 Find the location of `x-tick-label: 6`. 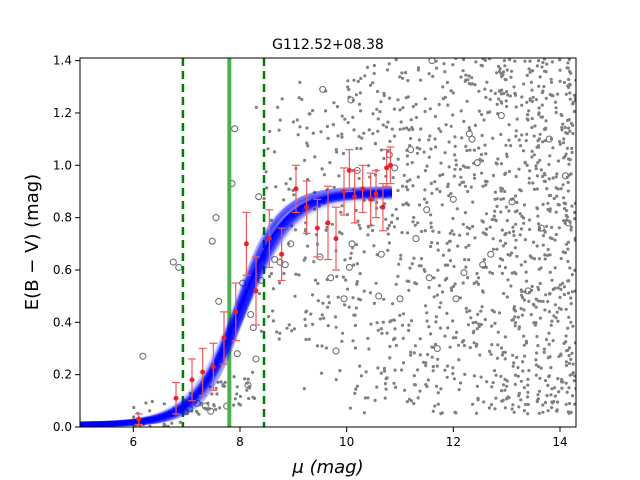

x-tick-label: 6 is located at coordinates (134, 442).